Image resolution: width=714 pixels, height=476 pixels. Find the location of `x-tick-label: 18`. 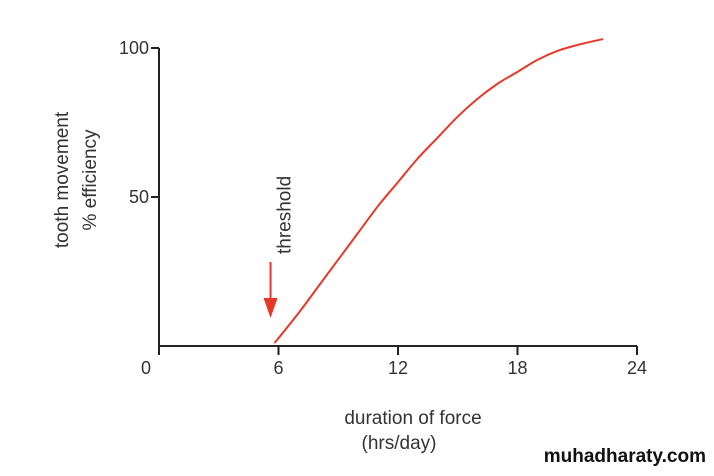

x-tick-label: 18 is located at coordinates (517, 368).